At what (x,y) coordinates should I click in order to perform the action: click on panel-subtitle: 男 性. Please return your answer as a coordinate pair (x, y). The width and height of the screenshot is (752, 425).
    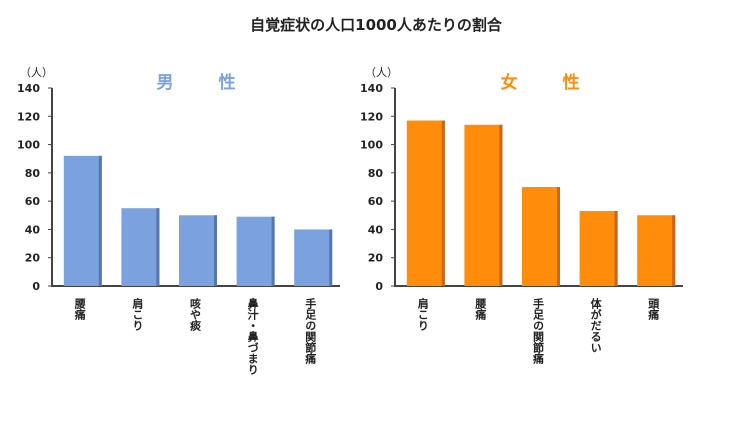
    Looking at the image, I should click on (203, 82).